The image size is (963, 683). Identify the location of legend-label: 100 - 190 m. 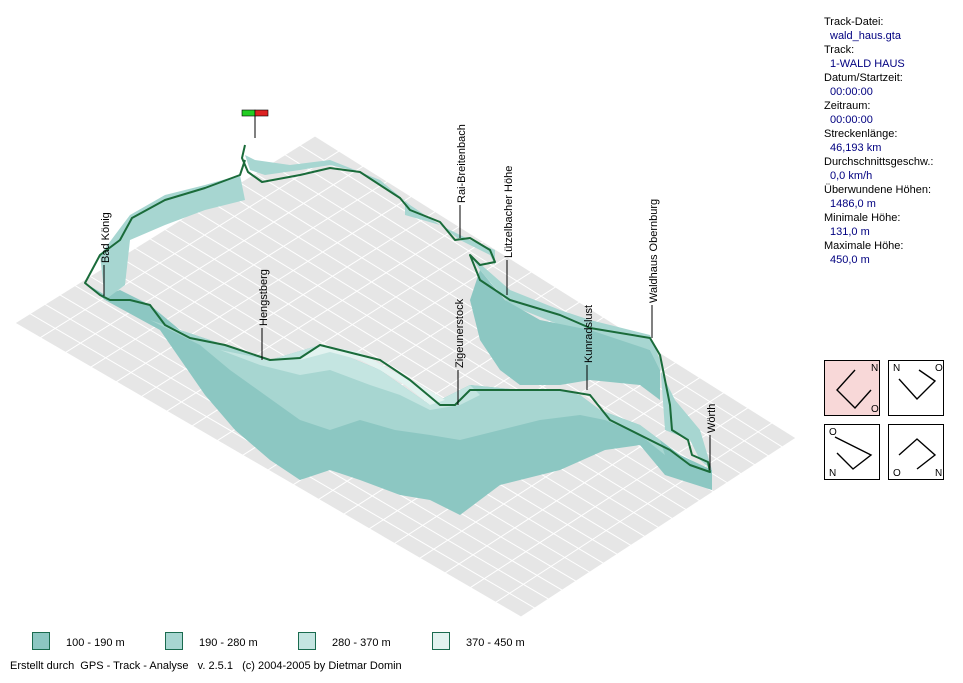
(95, 643).